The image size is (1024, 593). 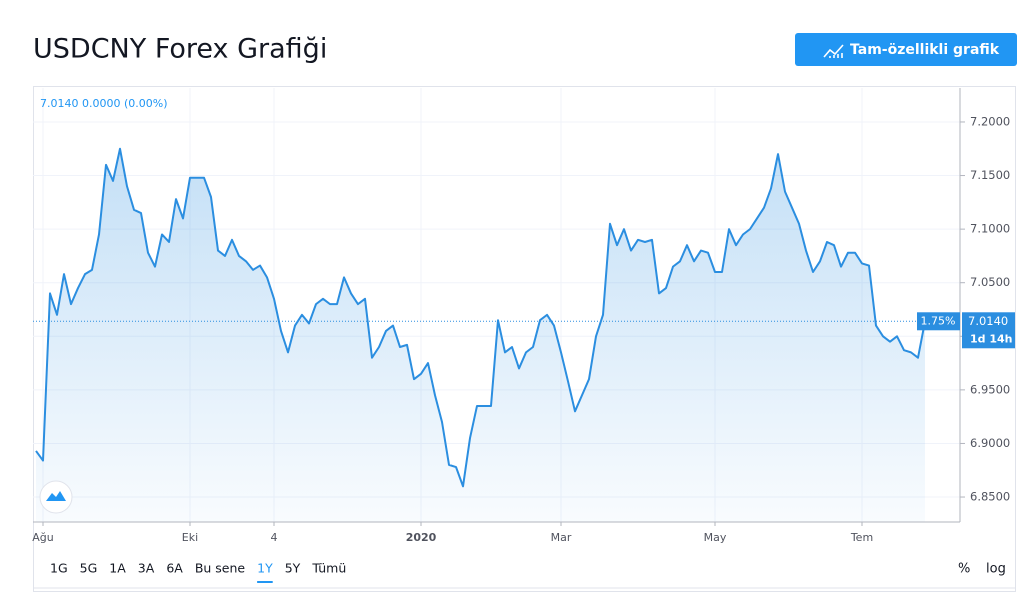 I want to click on x-tick-label: May, so click(x=715, y=537).